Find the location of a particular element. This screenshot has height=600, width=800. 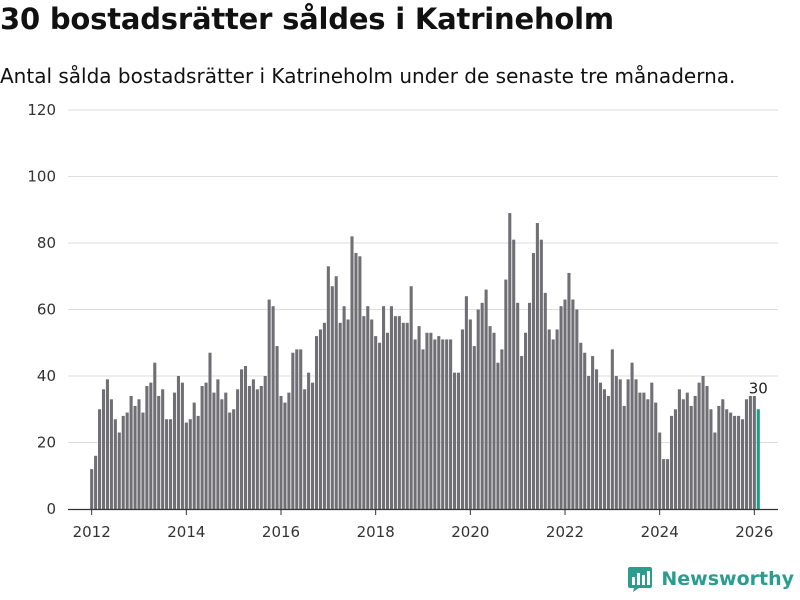

y-tick-label: 0 is located at coordinates (51, 509).